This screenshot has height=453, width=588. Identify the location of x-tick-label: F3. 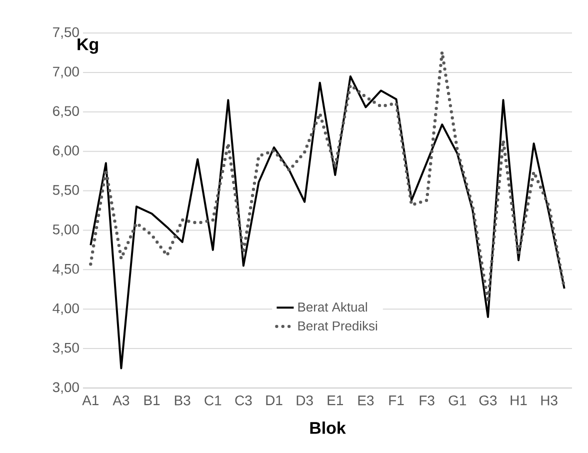
(427, 400).